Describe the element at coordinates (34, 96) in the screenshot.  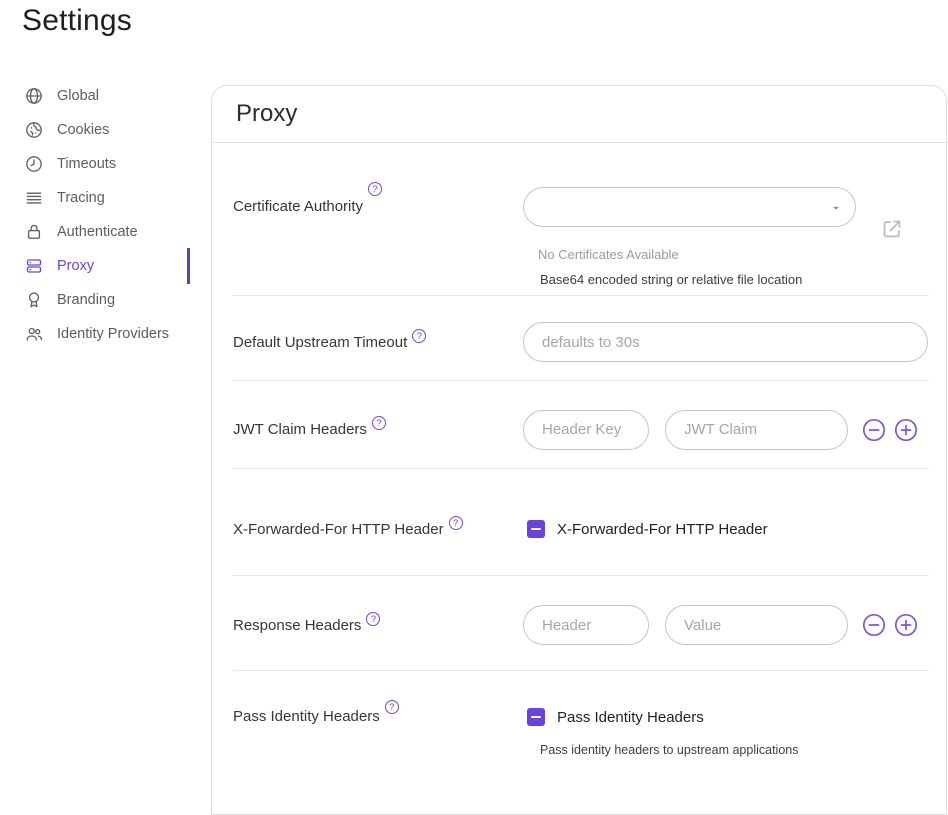
I see `globe-icon` at that location.